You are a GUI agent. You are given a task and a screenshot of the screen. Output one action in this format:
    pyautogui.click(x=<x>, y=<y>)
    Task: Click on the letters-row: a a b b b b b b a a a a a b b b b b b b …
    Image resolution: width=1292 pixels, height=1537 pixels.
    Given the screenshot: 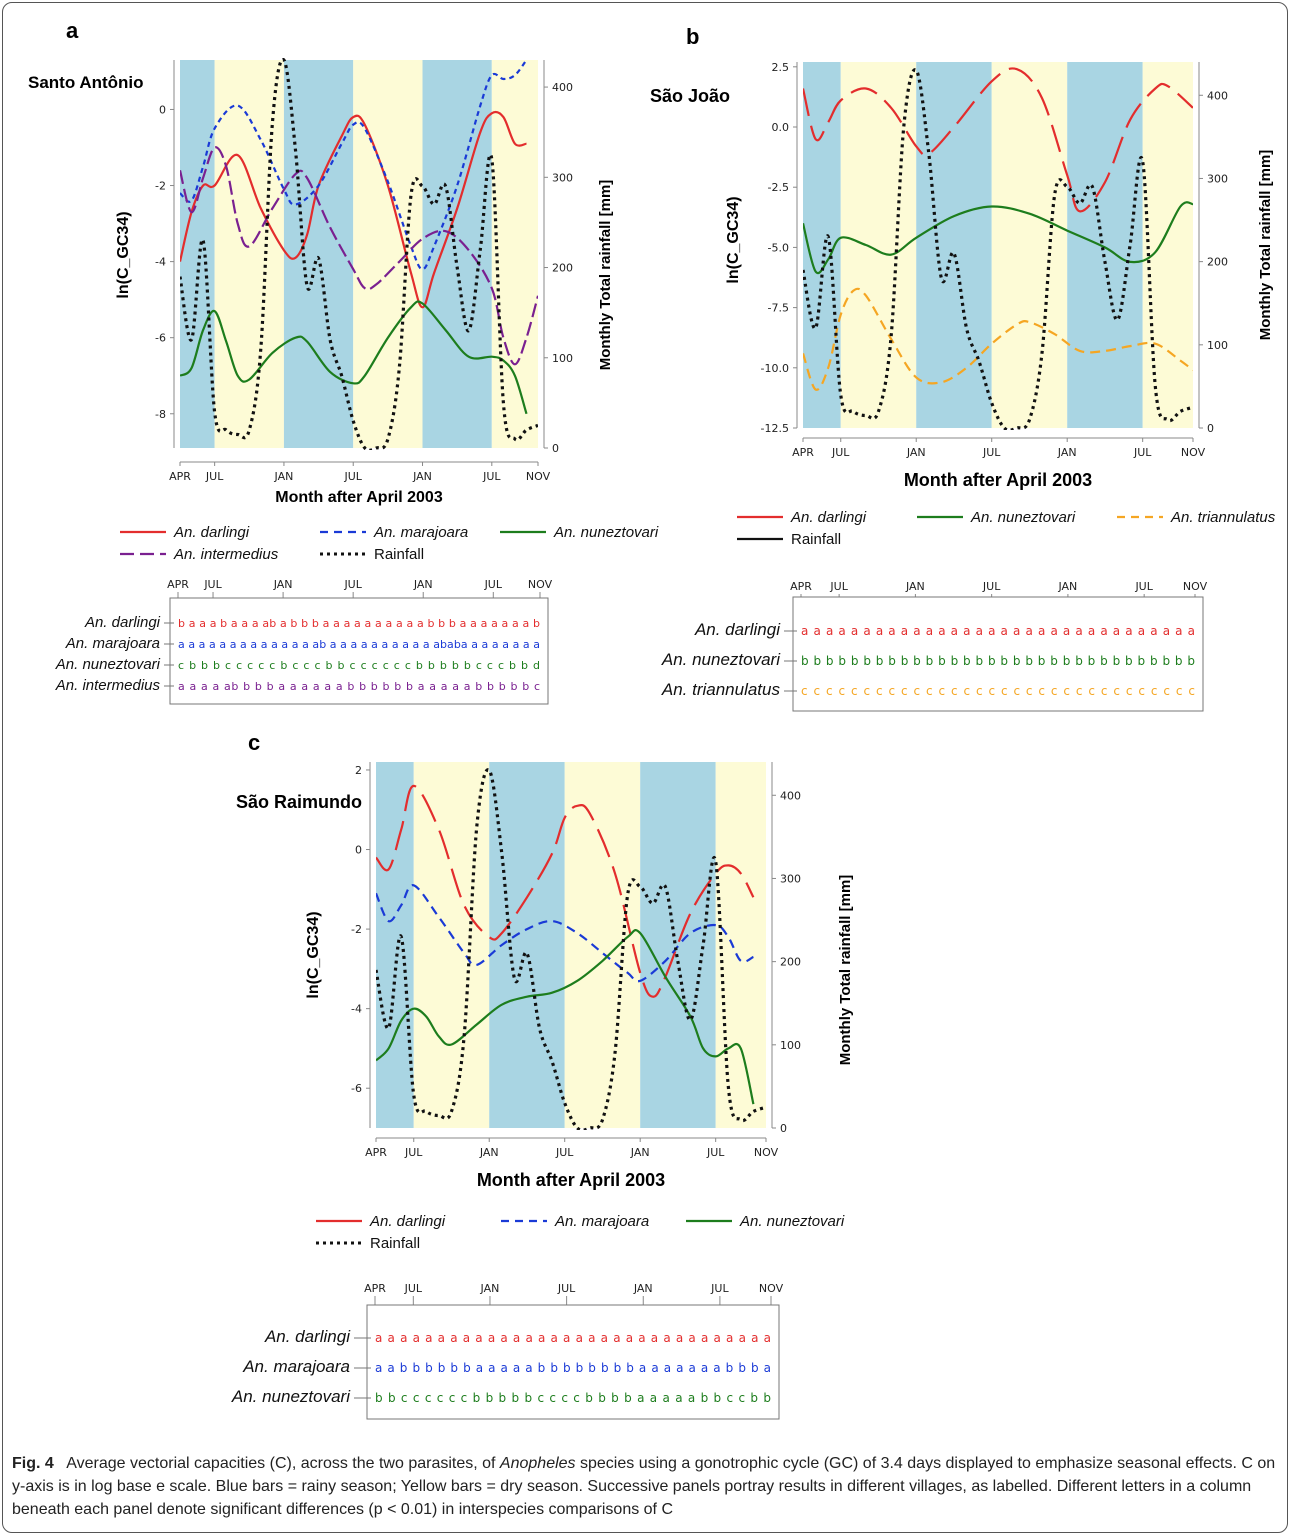 What is the action you would take?
    pyautogui.click(x=573, y=1368)
    